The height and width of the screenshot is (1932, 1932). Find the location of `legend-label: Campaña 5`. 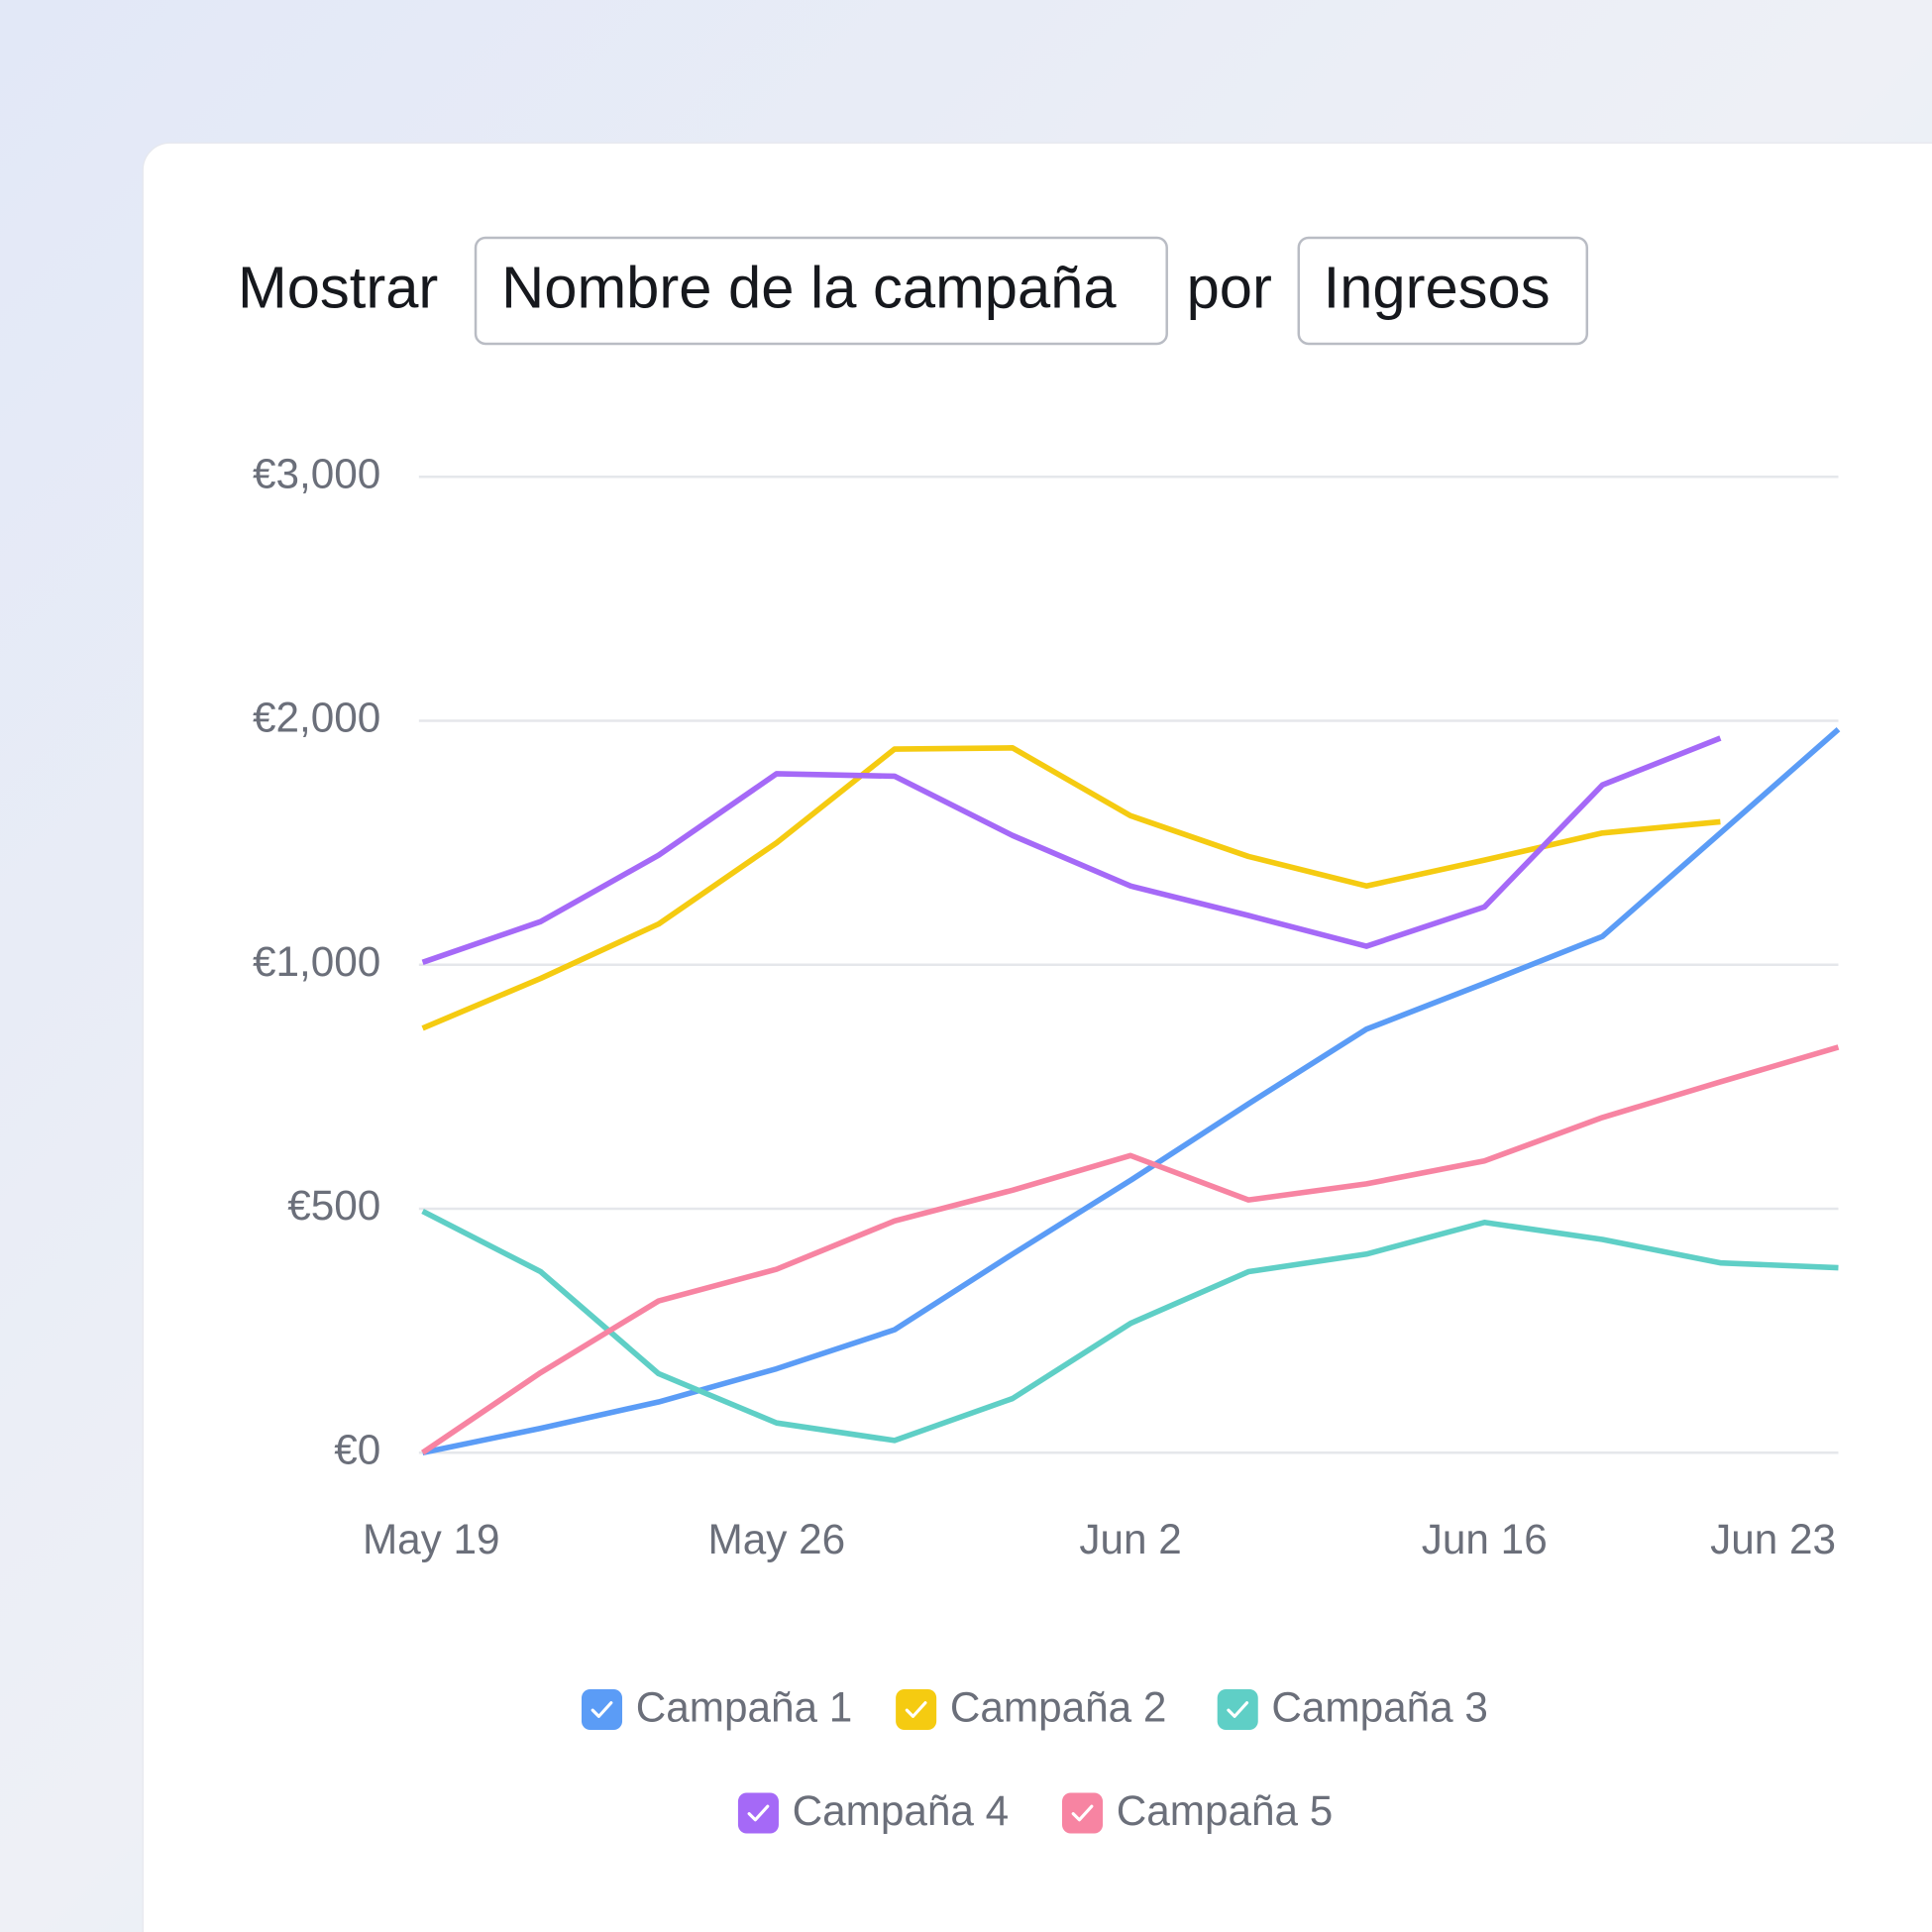

legend-label: Campaña 5 is located at coordinates (1225, 1810).